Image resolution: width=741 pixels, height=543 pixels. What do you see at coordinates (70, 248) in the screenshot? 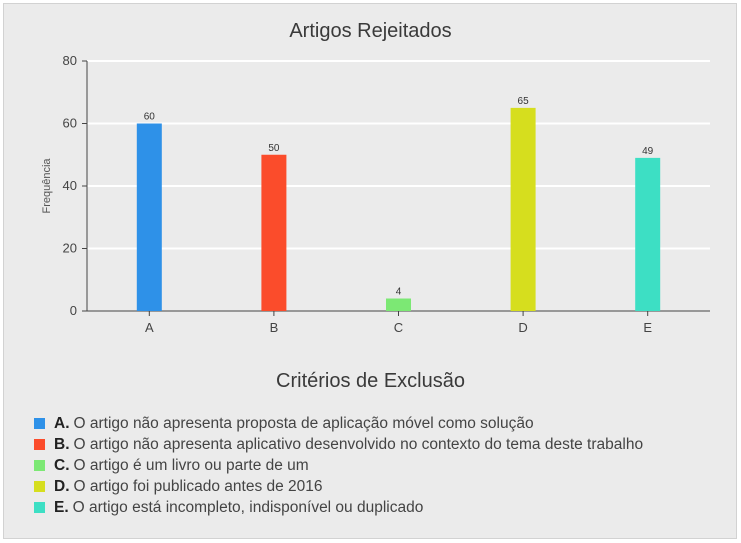
I see `y-tick-label: 20` at bounding box center [70, 248].